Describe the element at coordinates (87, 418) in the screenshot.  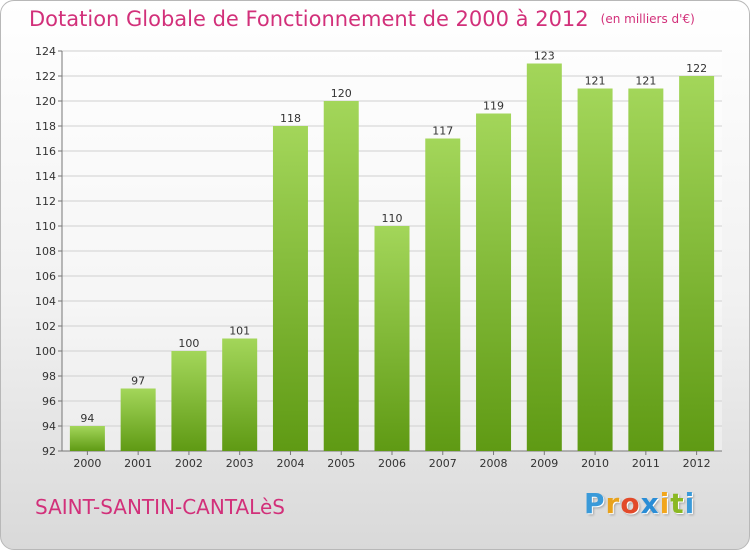
I see `bar-value-label: 94` at that location.